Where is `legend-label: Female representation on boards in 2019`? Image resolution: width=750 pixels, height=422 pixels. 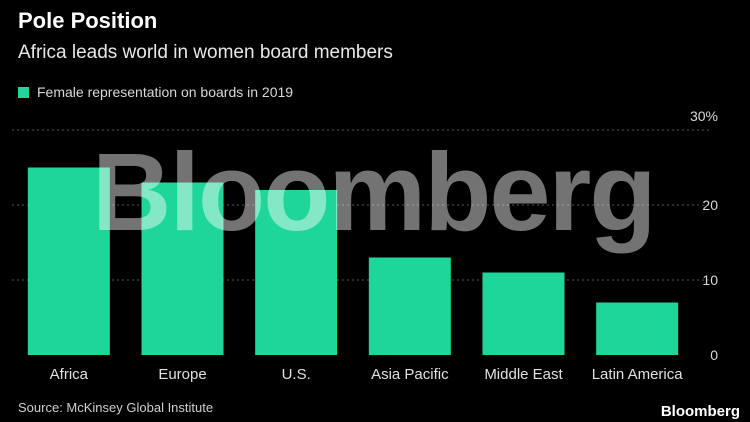 legend-label: Female representation on boards in 2019 is located at coordinates (165, 92).